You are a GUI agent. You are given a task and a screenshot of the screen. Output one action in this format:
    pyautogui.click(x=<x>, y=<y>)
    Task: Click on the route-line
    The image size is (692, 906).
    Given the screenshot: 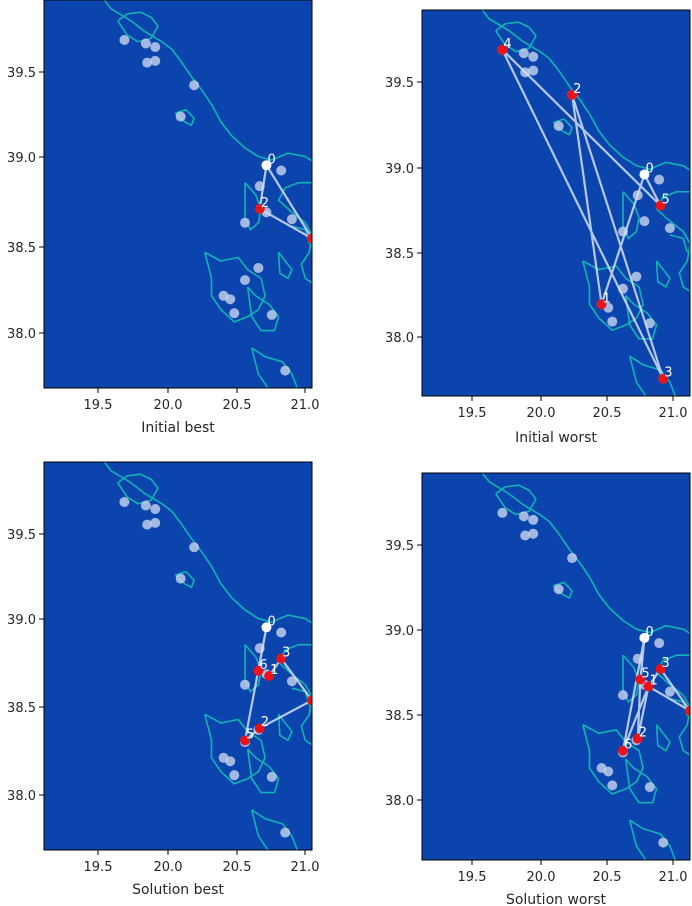 What is the action you would take?
    pyautogui.click(x=285, y=202)
    